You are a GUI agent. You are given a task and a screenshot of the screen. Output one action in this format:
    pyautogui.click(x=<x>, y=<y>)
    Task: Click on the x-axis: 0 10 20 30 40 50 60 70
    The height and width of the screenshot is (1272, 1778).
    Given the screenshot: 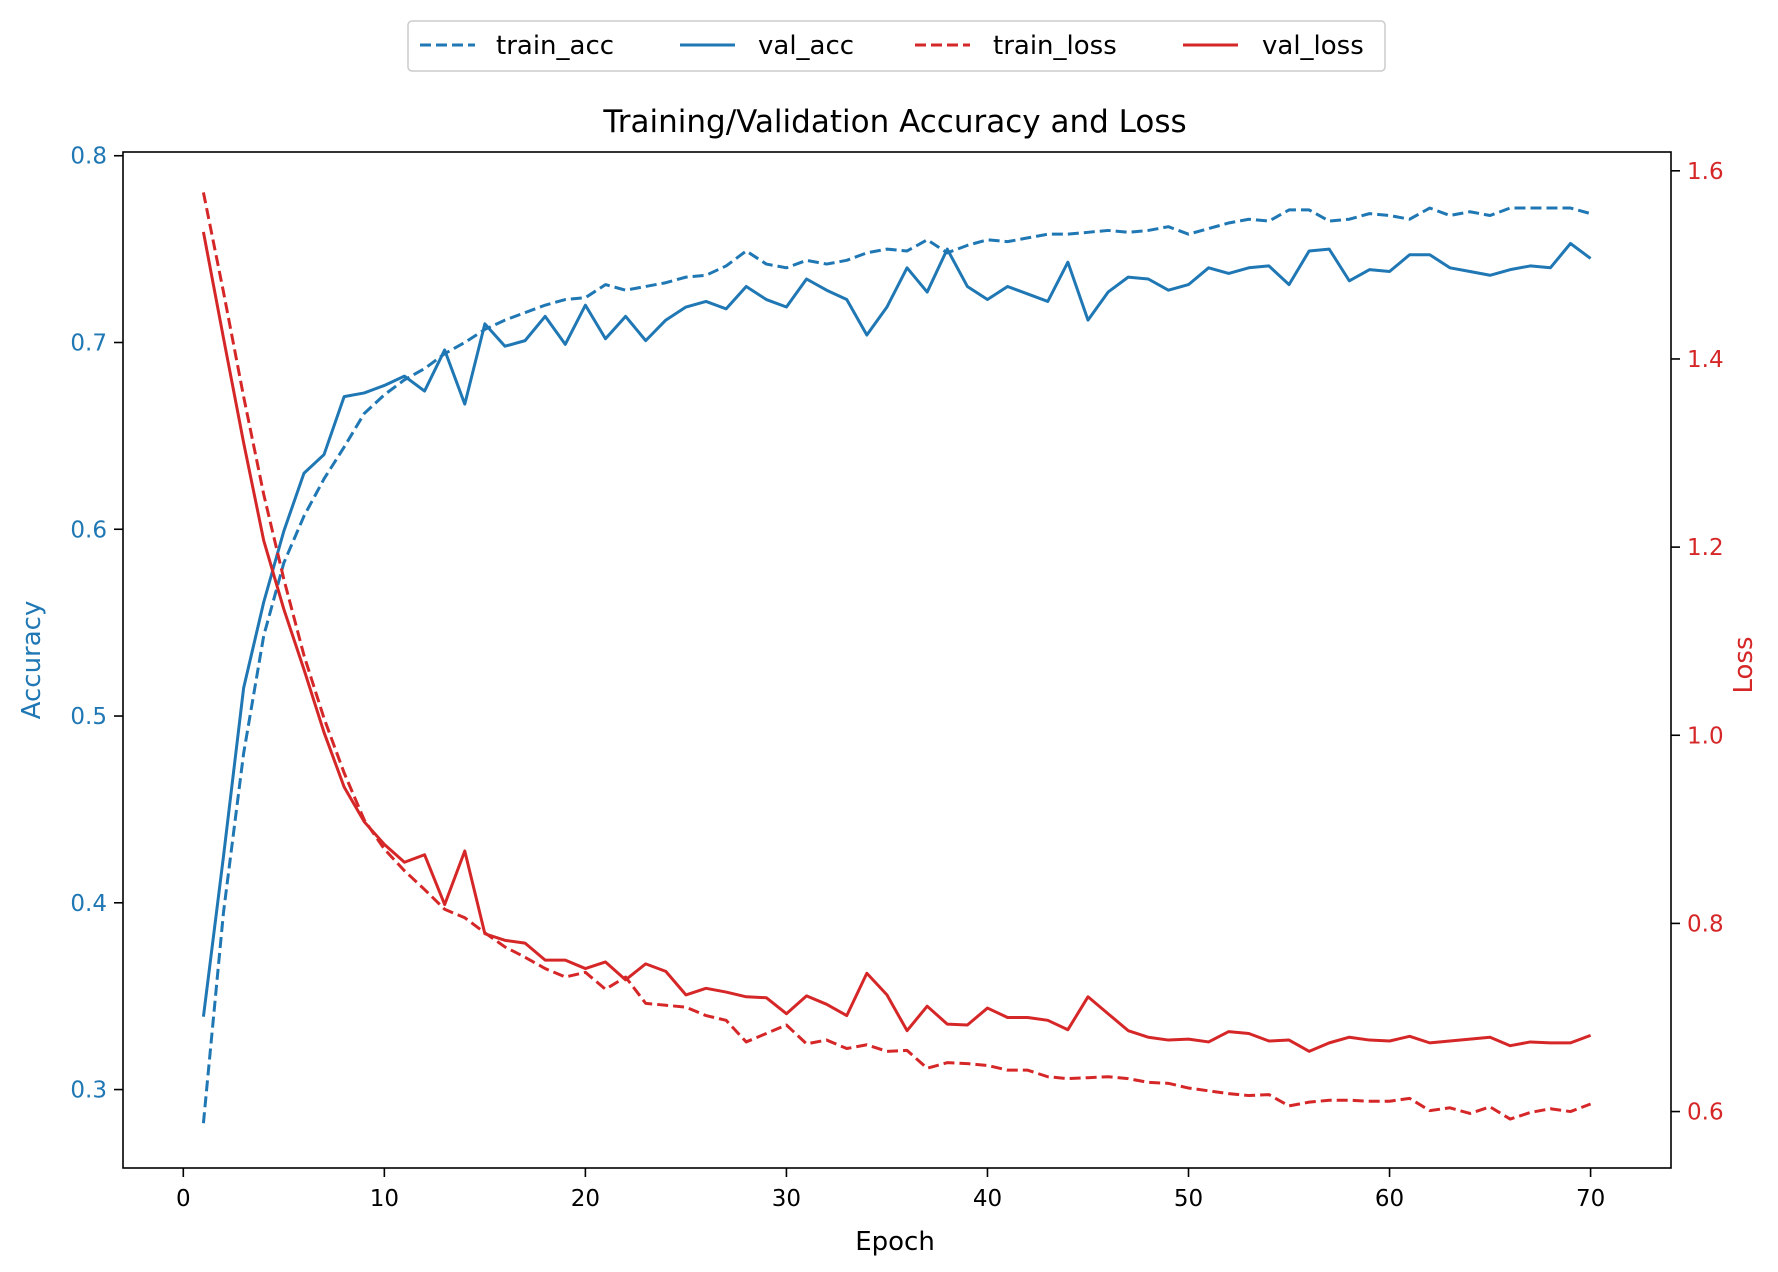 What is the action you would take?
    pyautogui.click(x=890, y=1190)
    